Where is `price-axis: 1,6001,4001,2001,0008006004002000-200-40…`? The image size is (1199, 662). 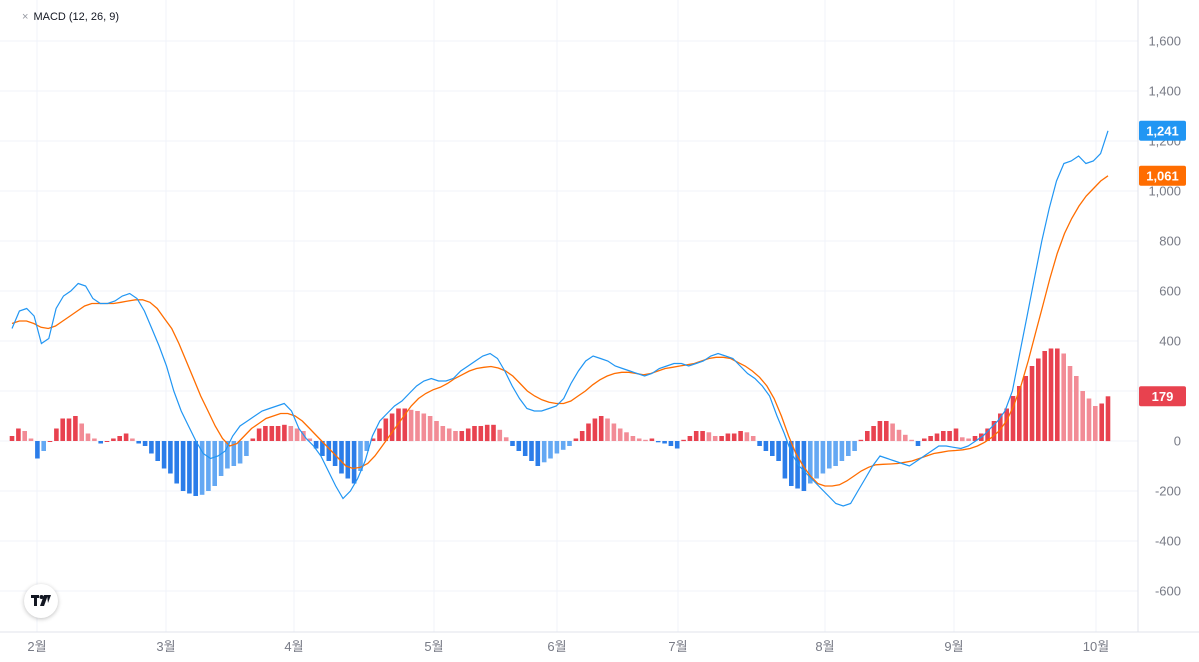
price-axis: 1,6001,4001,2001,0008006004002000-200-40… is located at coordinates (1164, 316).